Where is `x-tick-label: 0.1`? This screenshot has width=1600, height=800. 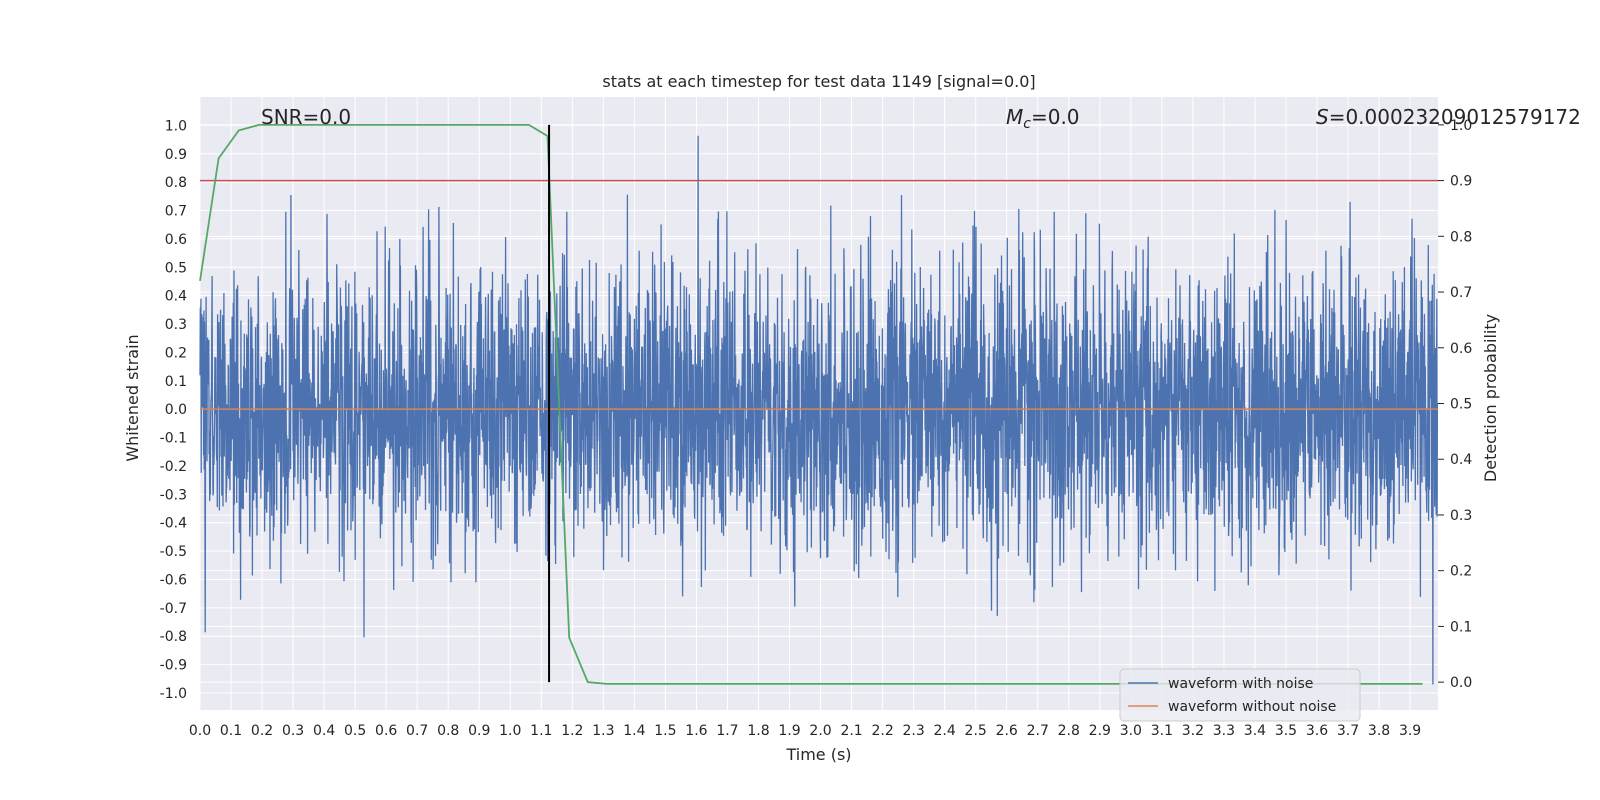
x-tick-label: 0.1 is located at coordinates (231, 731).